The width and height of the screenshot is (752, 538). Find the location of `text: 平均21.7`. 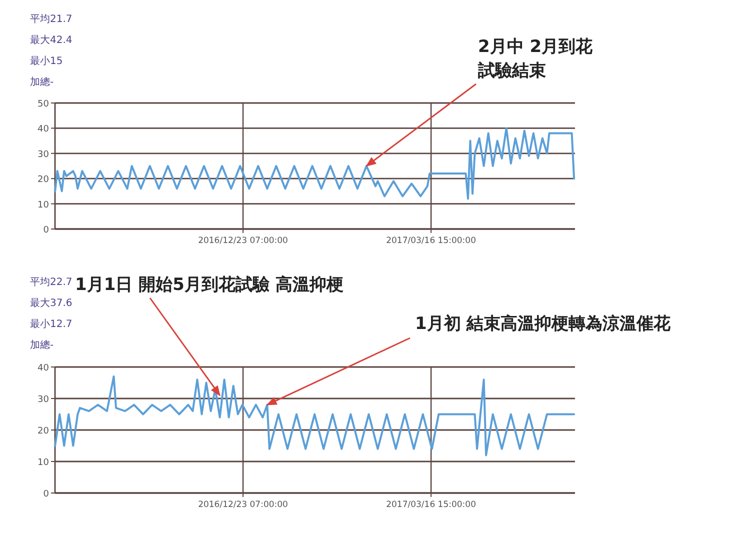

text: 平均21.7 is located at coordinates (51, 19).